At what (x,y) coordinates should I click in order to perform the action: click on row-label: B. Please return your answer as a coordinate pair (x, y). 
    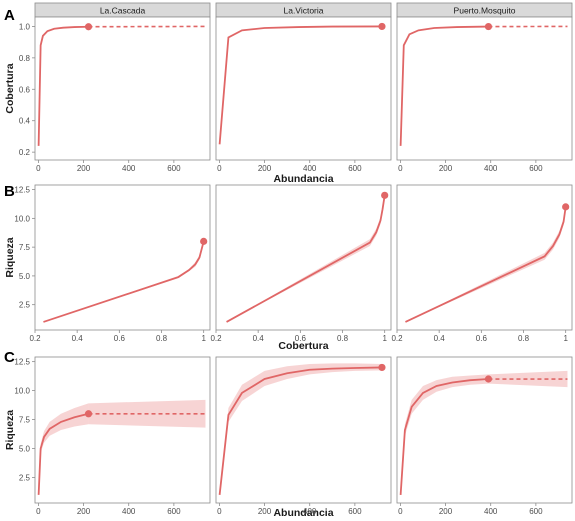
    Looking at the image, I should click on (9, 191).